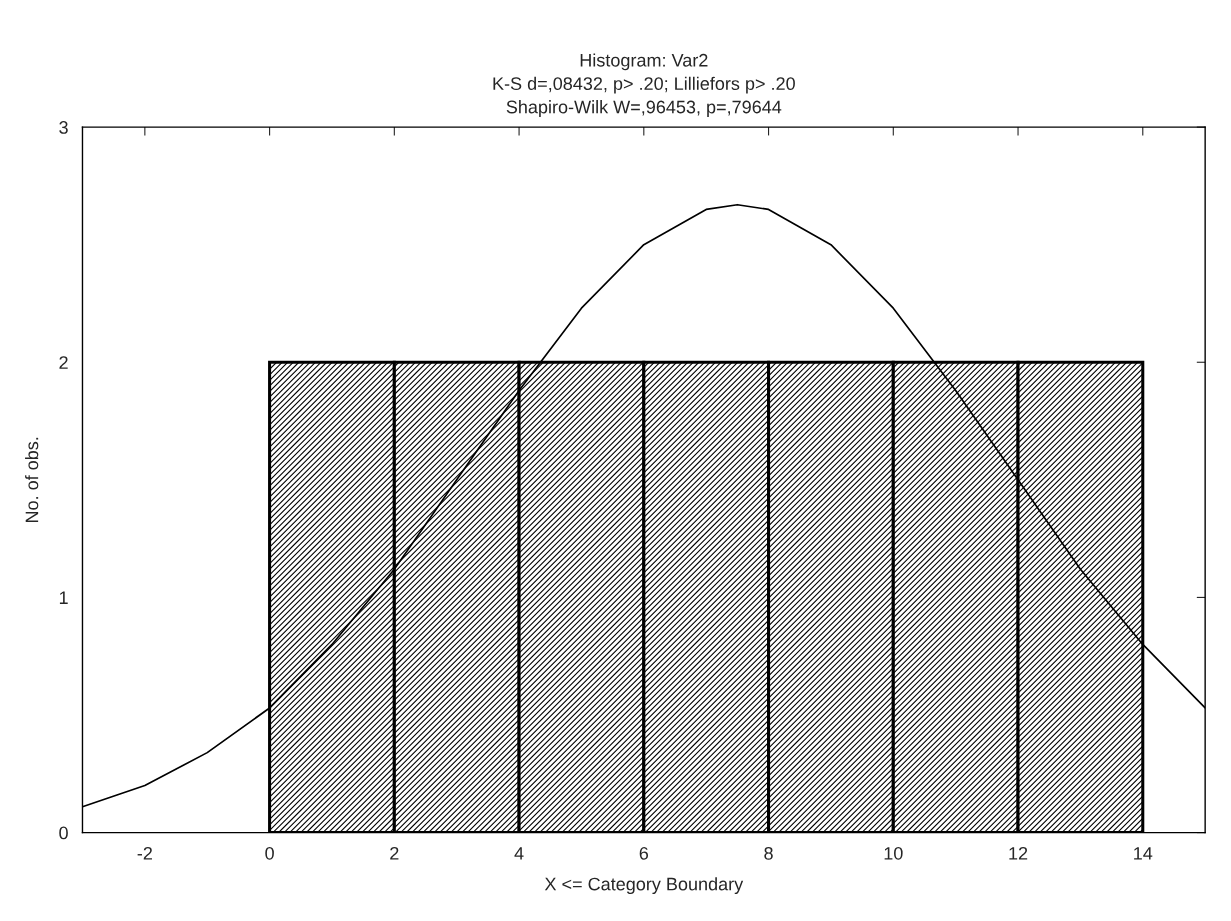  I want to click on y-tick-label: 3, so click(63, 127).